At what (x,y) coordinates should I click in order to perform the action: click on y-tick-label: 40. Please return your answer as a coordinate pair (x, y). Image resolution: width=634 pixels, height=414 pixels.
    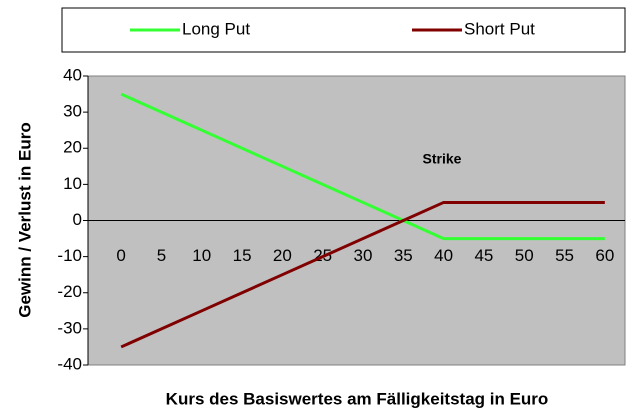
    Looking at the image, I should click on (72, 74).